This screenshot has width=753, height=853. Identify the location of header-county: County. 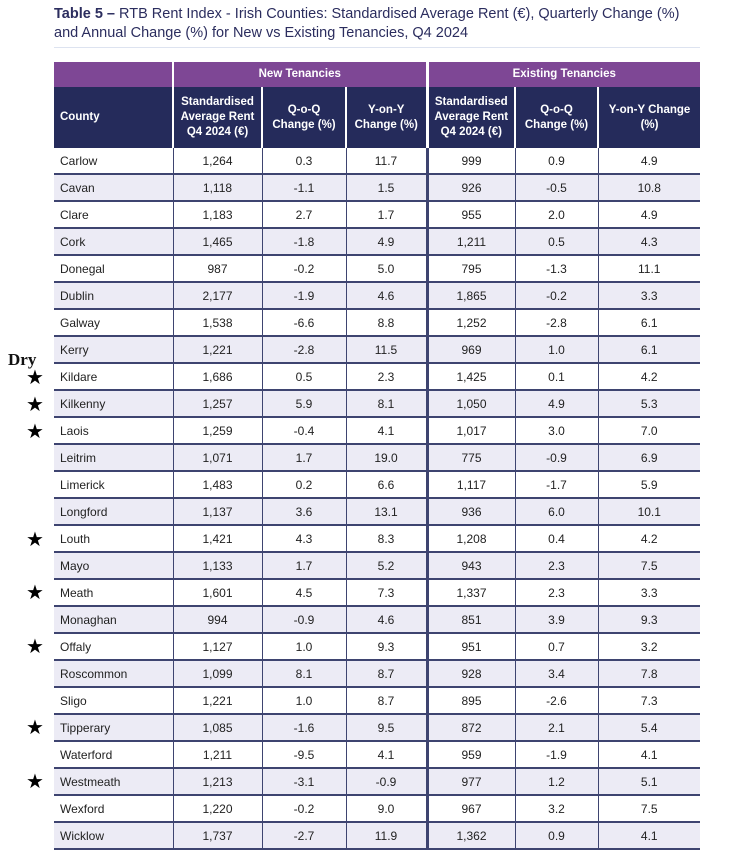
(113, 117).